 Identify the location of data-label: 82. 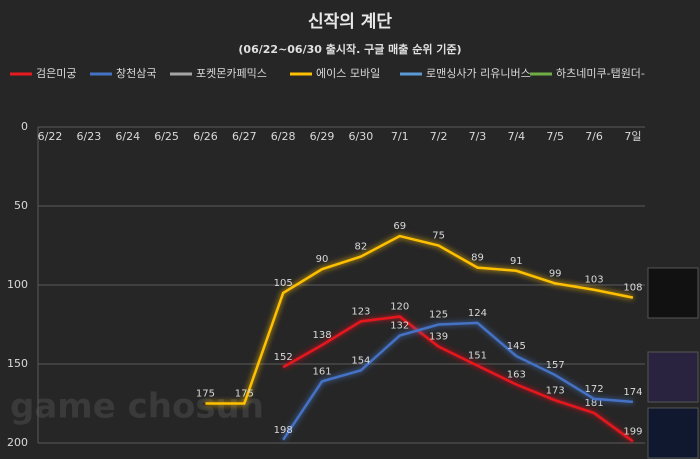
(361, 247).